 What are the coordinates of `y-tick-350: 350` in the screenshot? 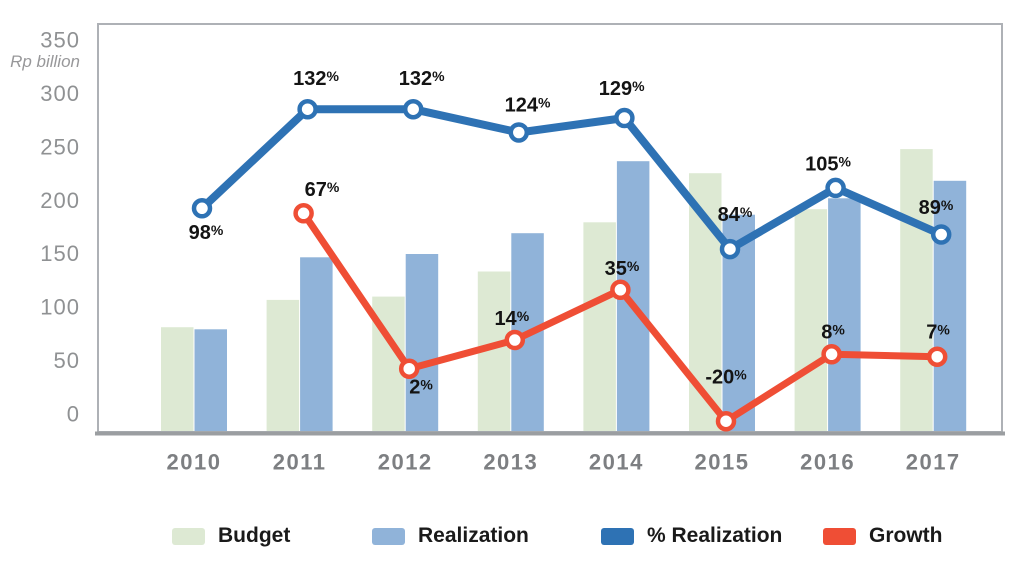 It's located at (60, 40).